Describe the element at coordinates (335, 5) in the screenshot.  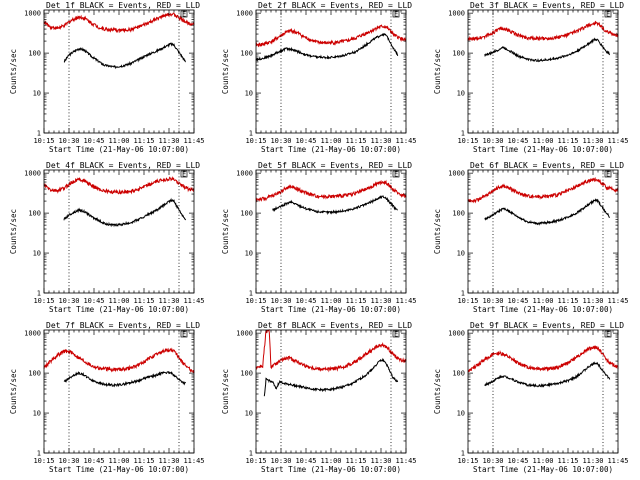
I see `panel-title: Det 2f BLACK = Events, RED = LLD` at that location.